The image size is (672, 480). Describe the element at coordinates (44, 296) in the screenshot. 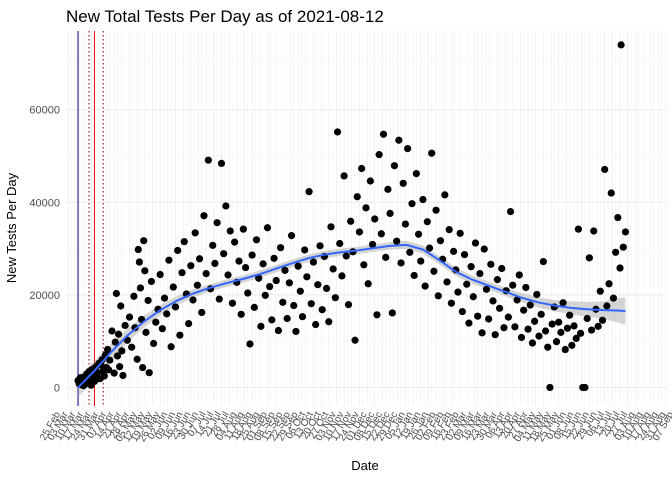

I see `y-tick-label: 20000` at that location.